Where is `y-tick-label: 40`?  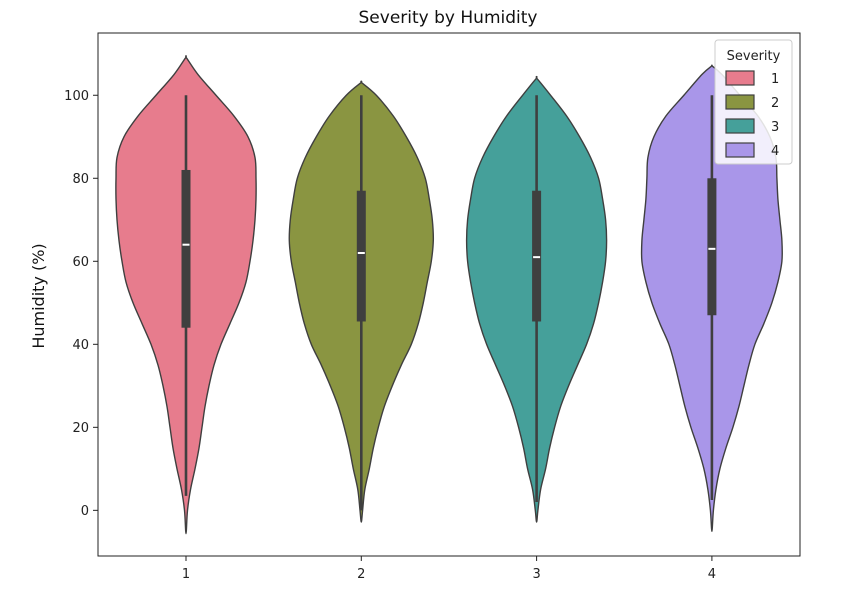
y-tick-label: 40 is located at coordinates (80, 345).